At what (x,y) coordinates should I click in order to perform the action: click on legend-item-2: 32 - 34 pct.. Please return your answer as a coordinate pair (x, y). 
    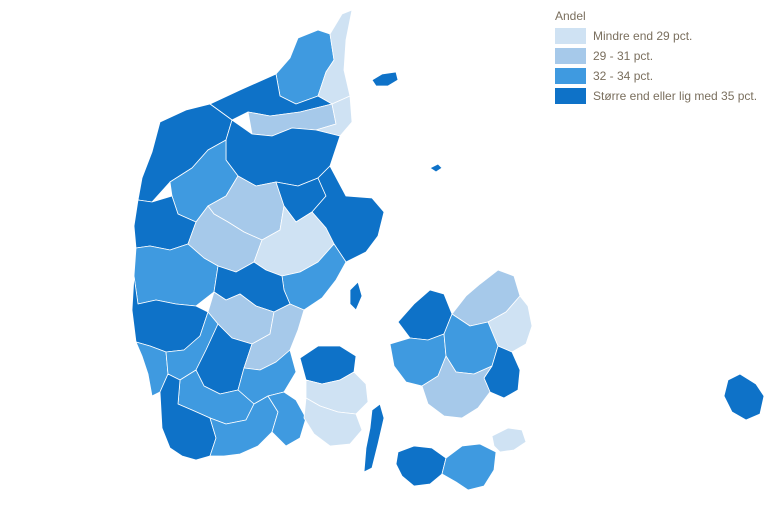
    Looking at the image, I should click on (656, 76).